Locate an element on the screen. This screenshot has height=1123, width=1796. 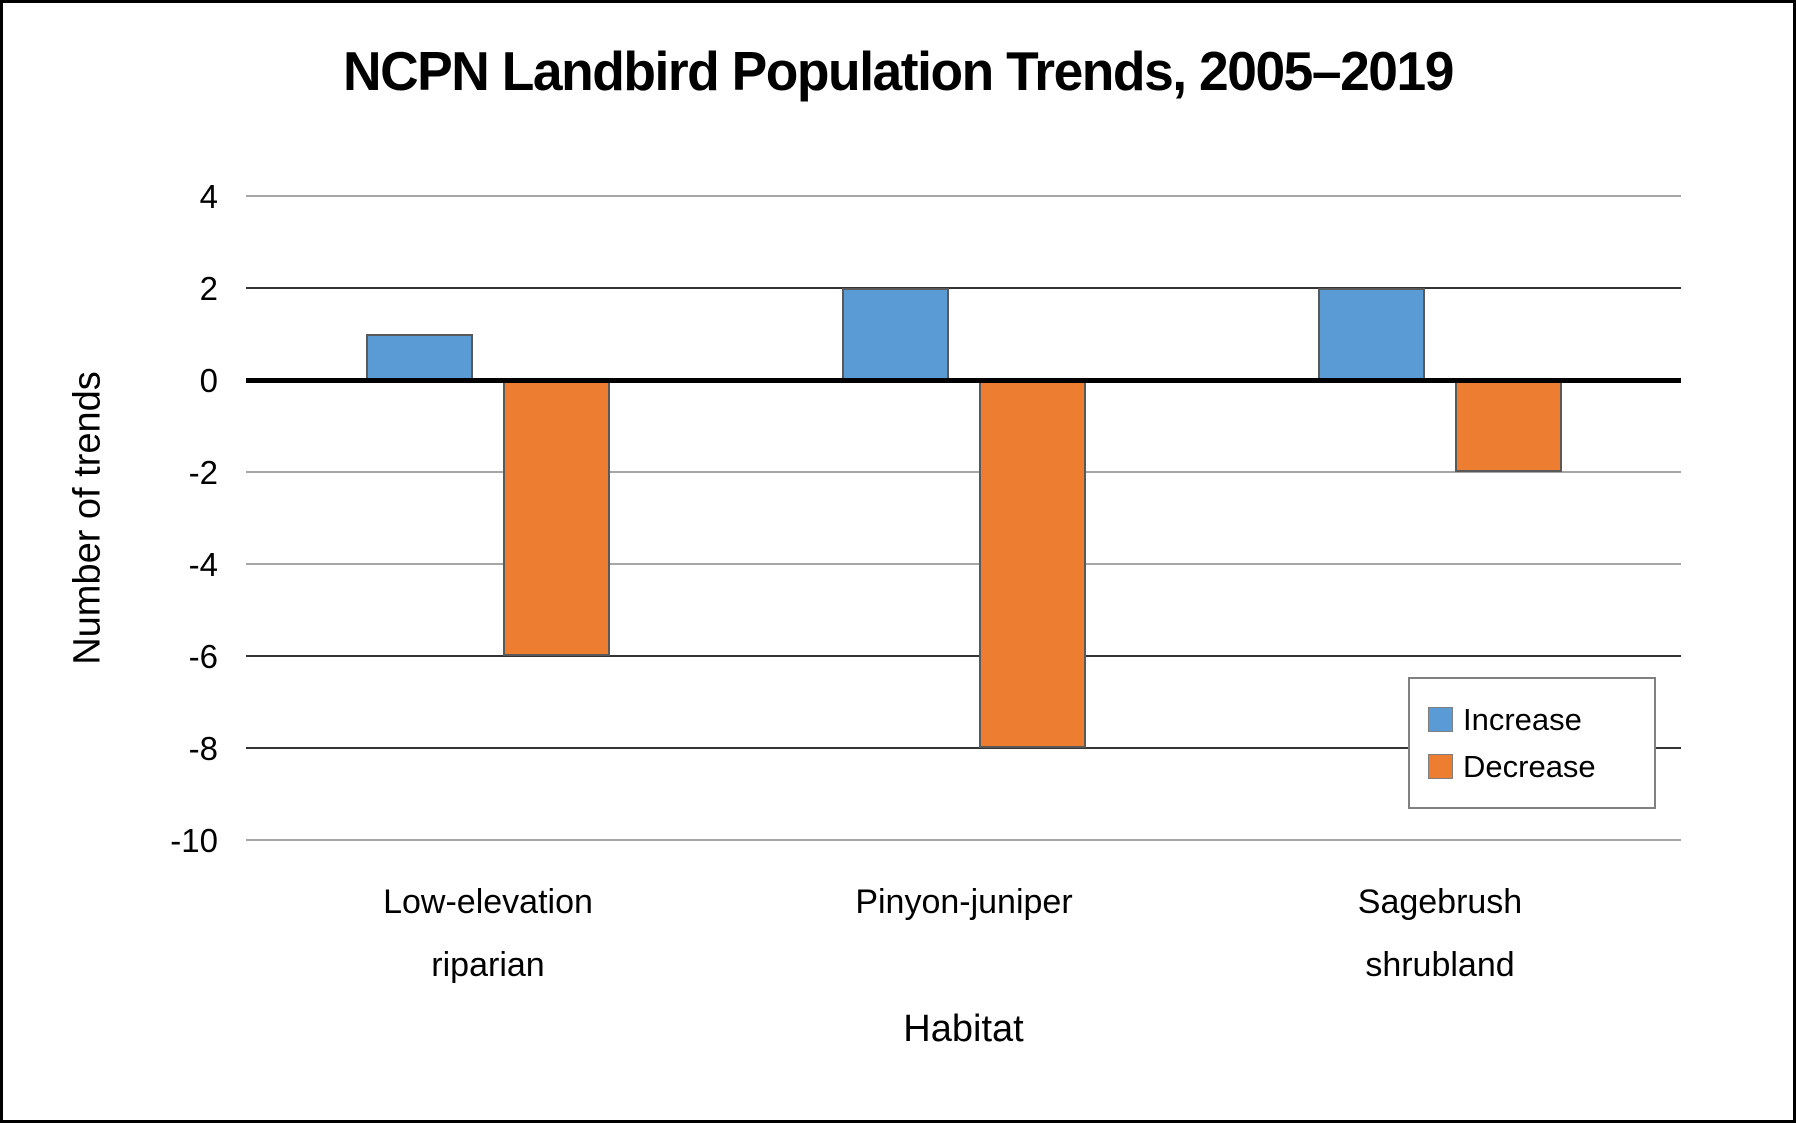
legend-row-decrease: Decrease is located at coordinates (1541, 766).